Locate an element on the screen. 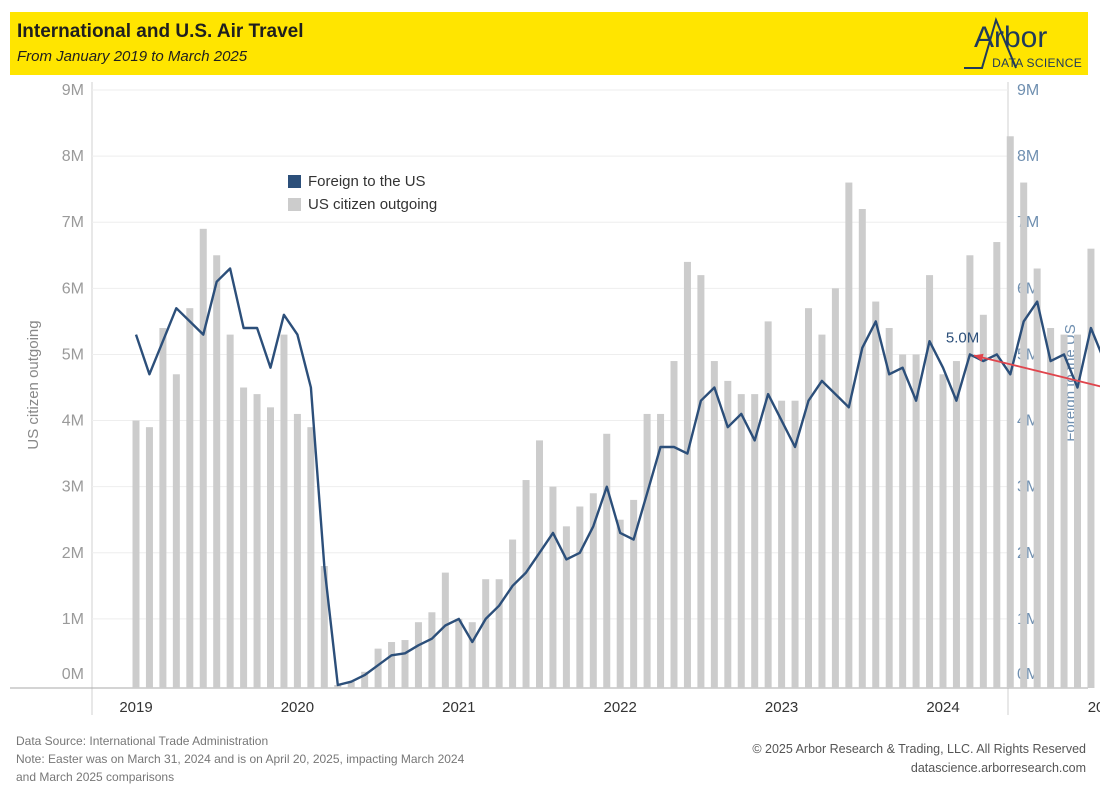 Image resolution: width=1100 pixels, height=800 pixels. x-tick-label: 2021 is located at coordinates (458, 707).